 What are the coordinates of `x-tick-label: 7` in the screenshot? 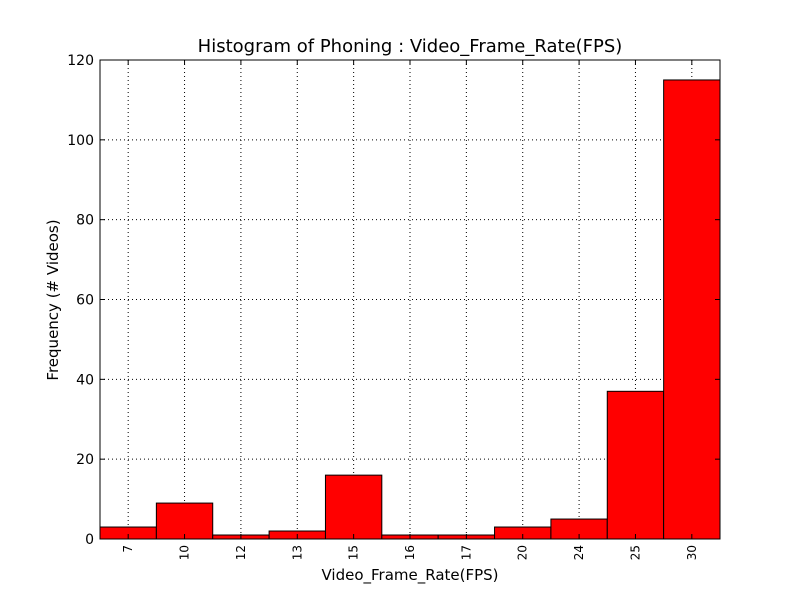 It's located at (128, 549).